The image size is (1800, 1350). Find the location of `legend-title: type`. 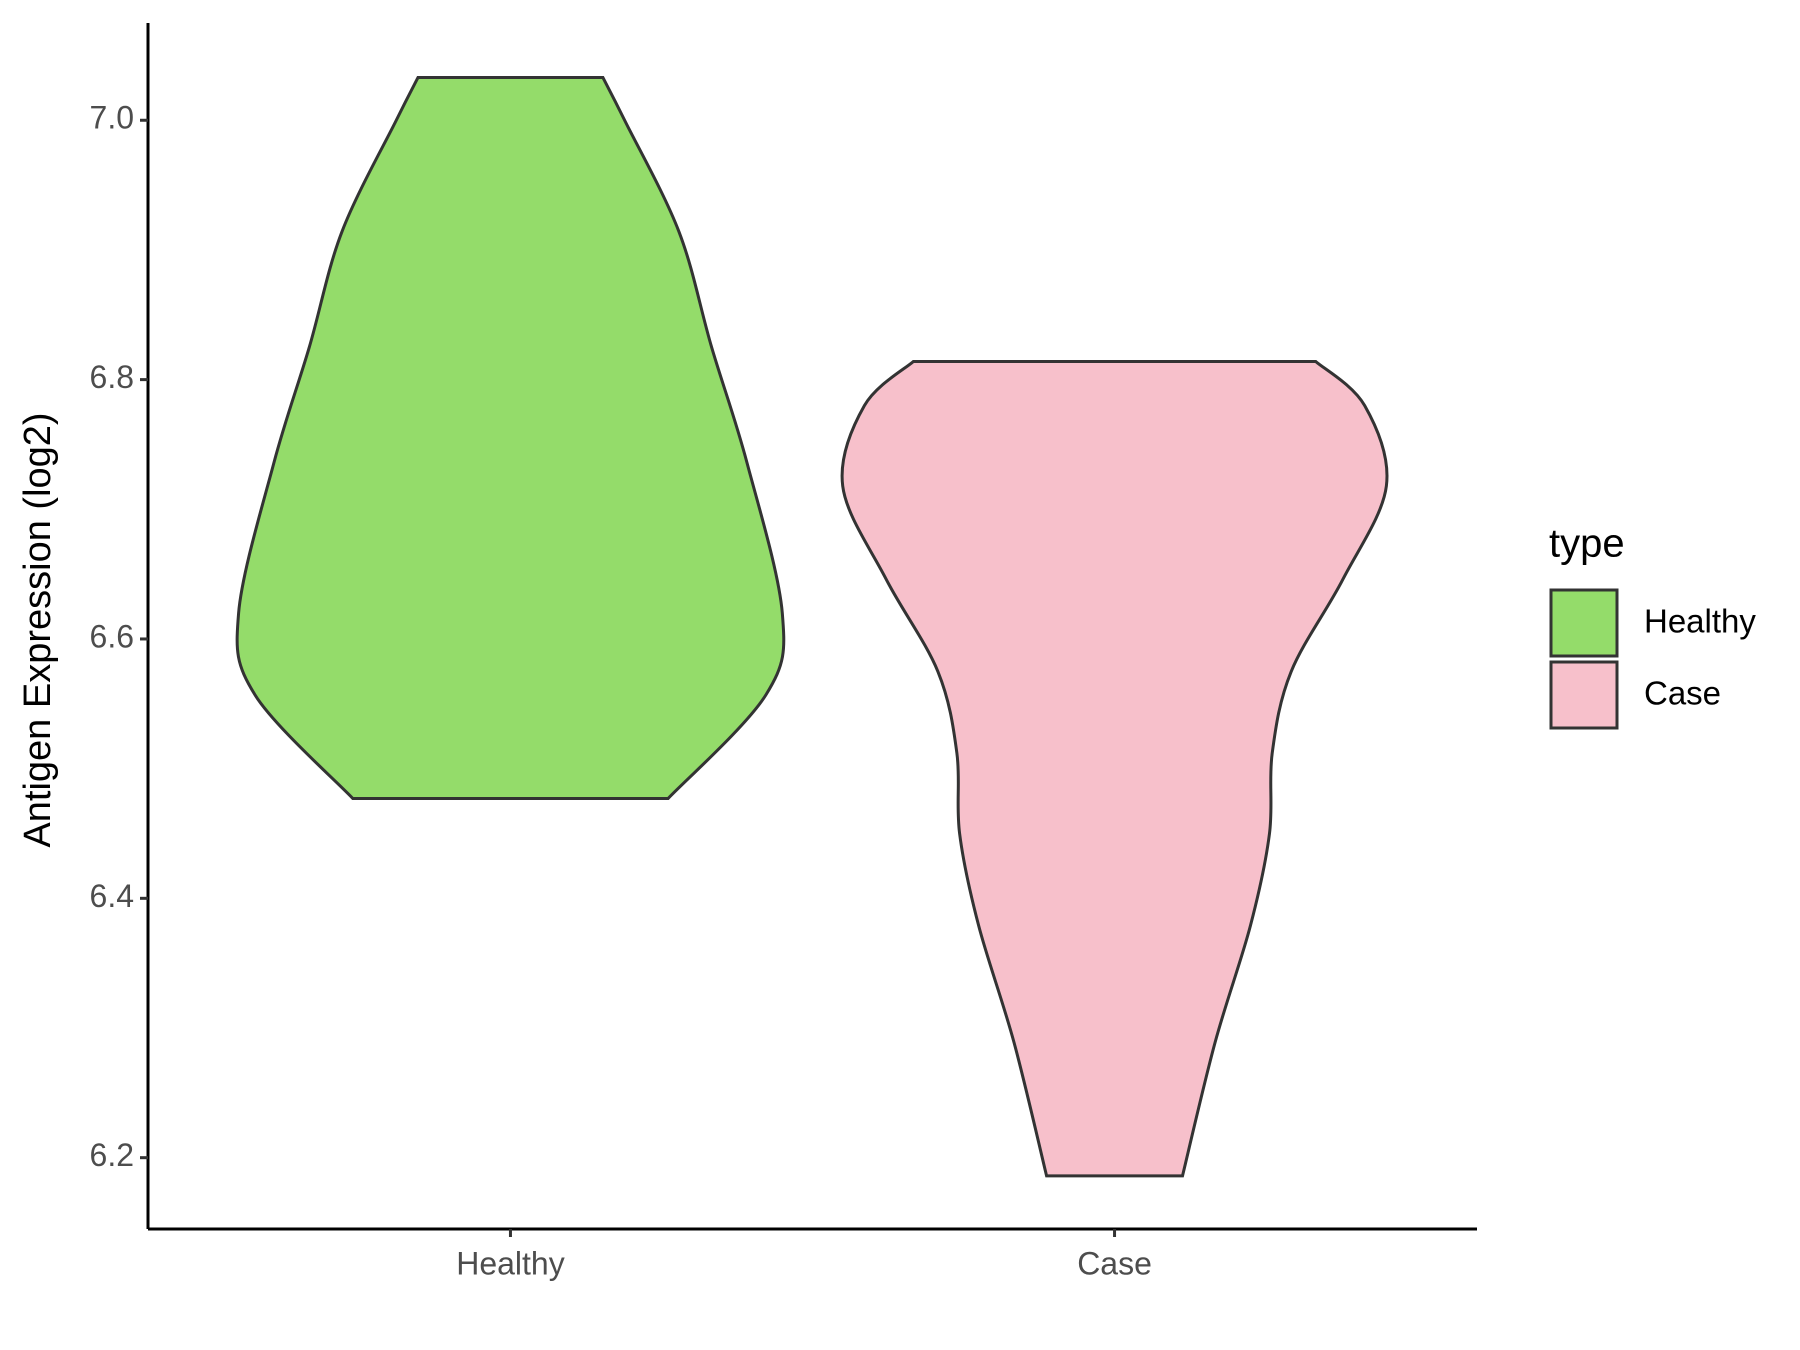

legend-title: type is located at coordinates (1587, 544).